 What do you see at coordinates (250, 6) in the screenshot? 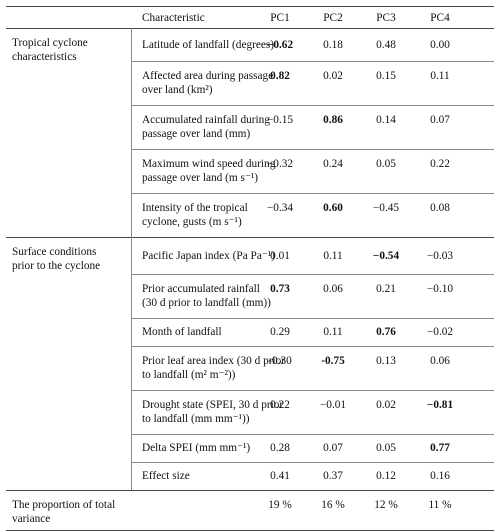
I see `top-rule` at bounding box center [250, 6].